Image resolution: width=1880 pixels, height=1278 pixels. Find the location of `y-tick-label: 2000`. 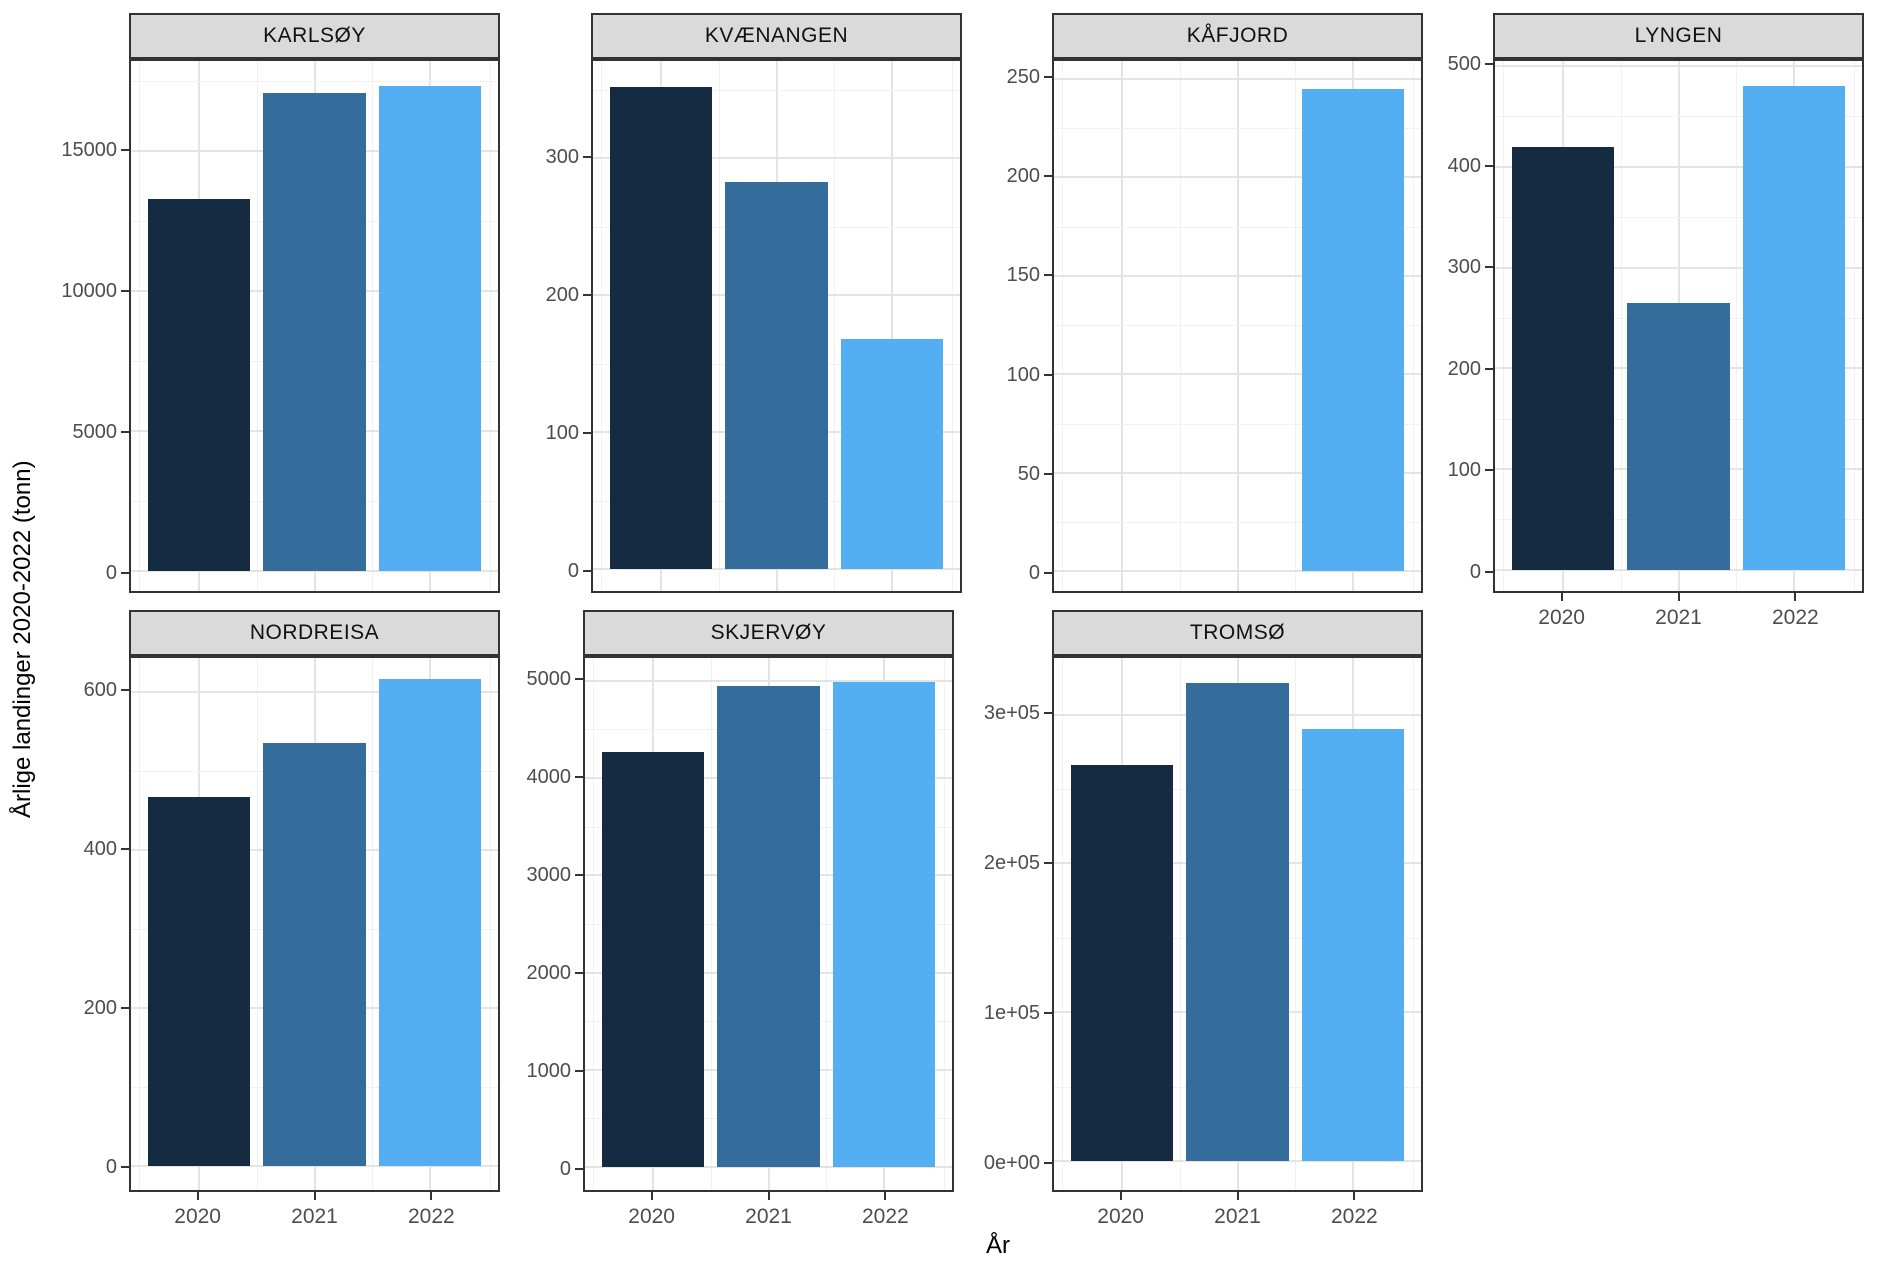

y-tick-label: 2000 is located at coordinates (549, 972).